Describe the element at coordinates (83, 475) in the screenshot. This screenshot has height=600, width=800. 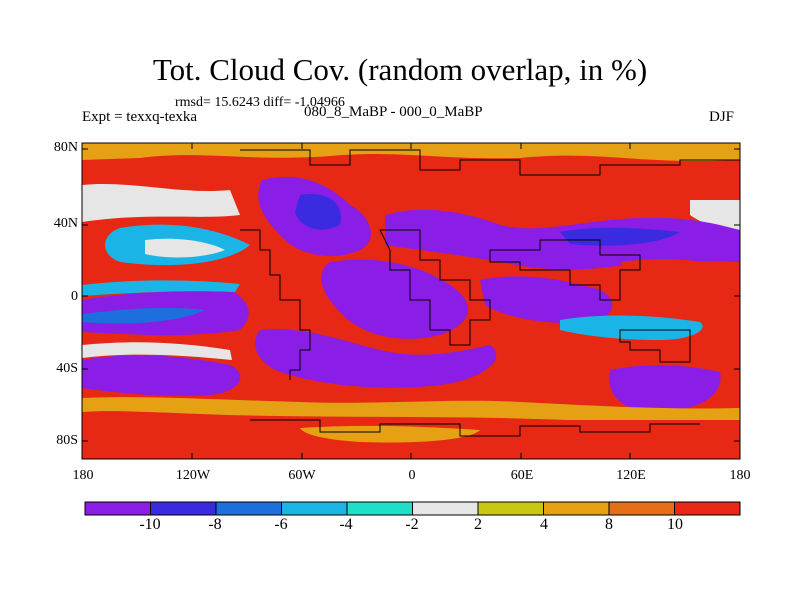
I see `lon-label-180w: 180` at that location.